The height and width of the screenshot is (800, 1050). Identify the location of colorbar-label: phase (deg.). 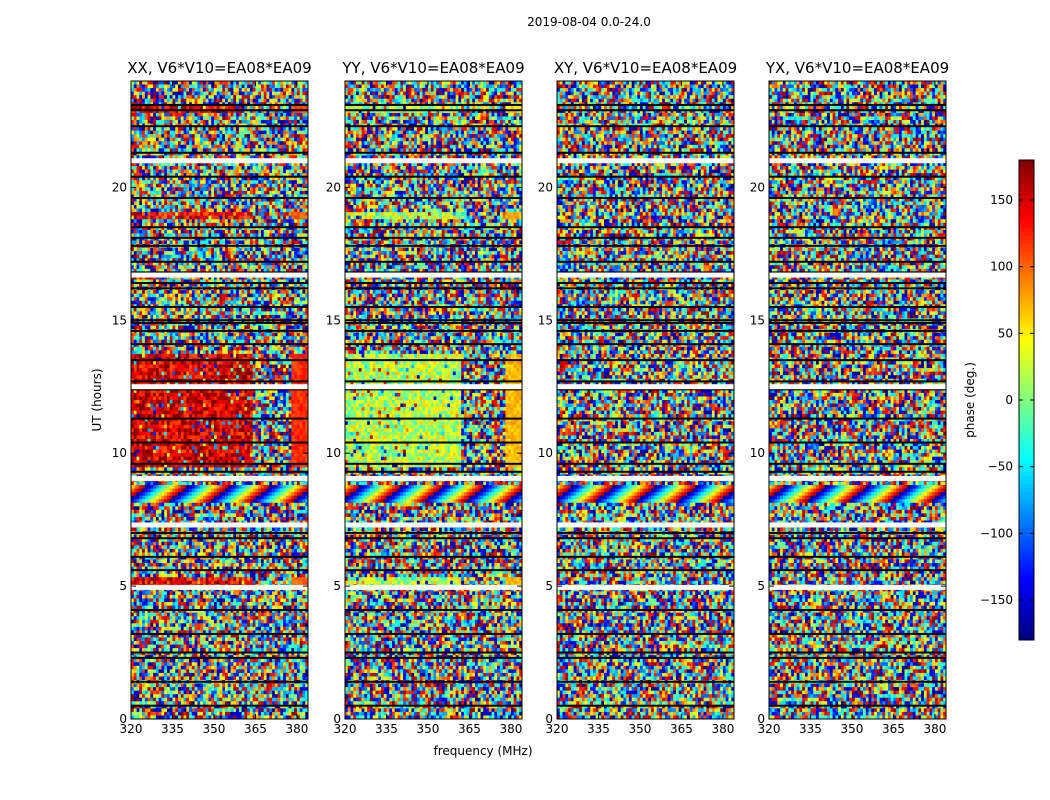
(970, 400).